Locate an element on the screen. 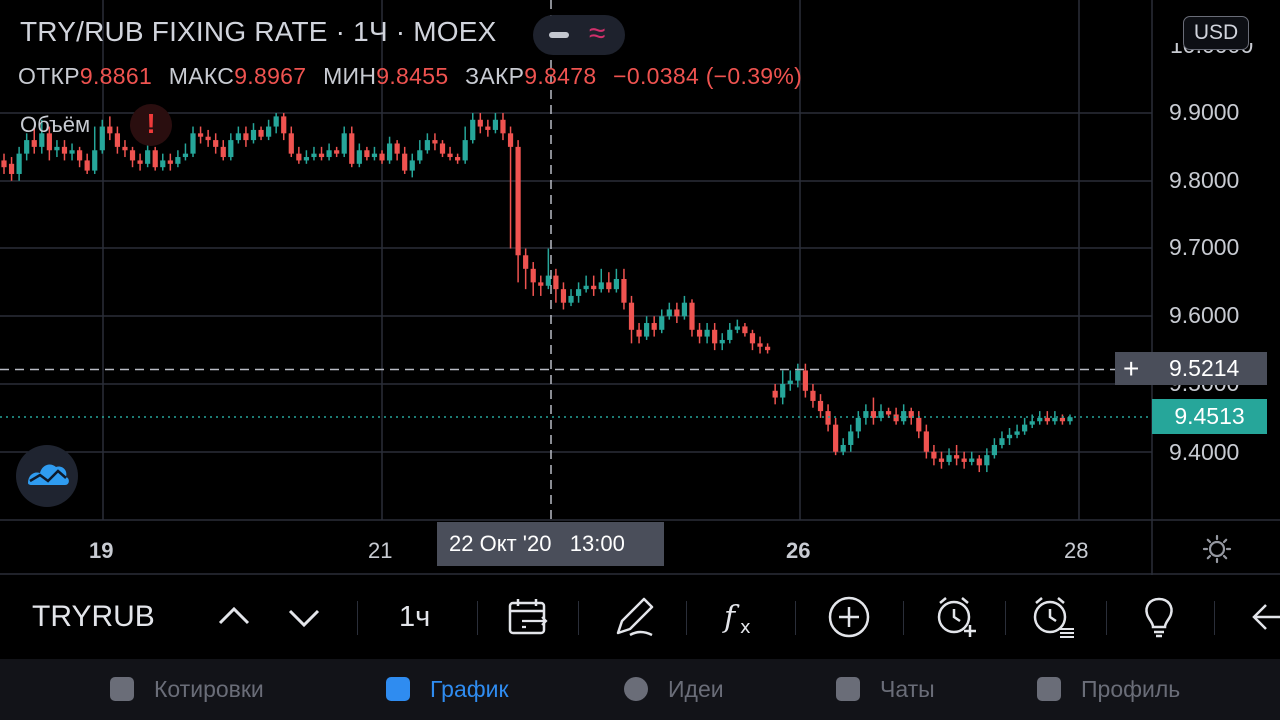 The width and height of the screenshot is (1280, 720). symbol-selector: TRYRUB is located at coordinates (93, 616).